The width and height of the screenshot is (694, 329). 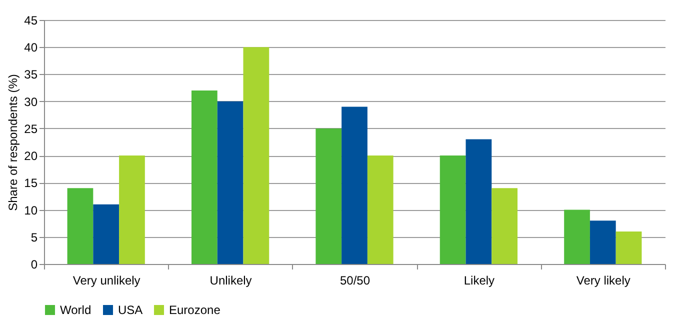 I want to click on y-tick-label: 35, so click(x=31, y=75).